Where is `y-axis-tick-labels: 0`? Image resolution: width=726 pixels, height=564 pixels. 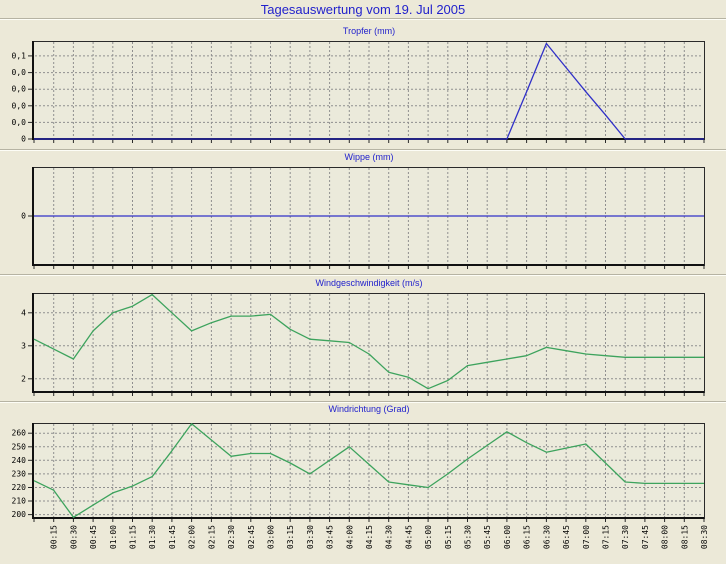
y-axis-tick-labels: 0 is located at coordinates (23, 216).